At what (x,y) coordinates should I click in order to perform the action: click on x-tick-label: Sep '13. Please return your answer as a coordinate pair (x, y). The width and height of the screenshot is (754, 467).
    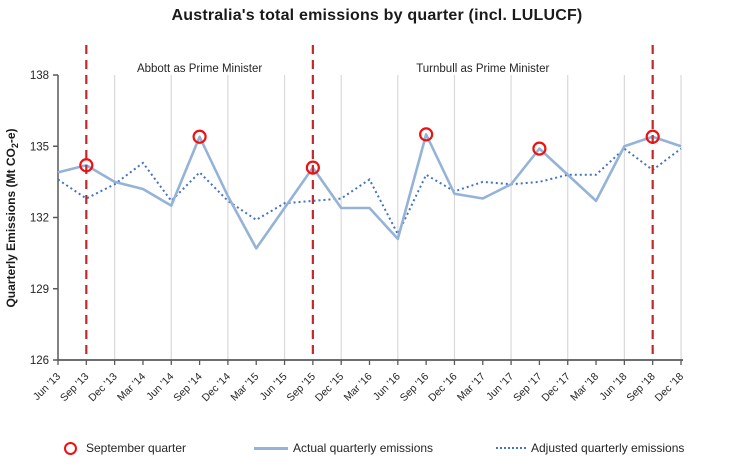
    Looking at the image, I should click on (75, 388).